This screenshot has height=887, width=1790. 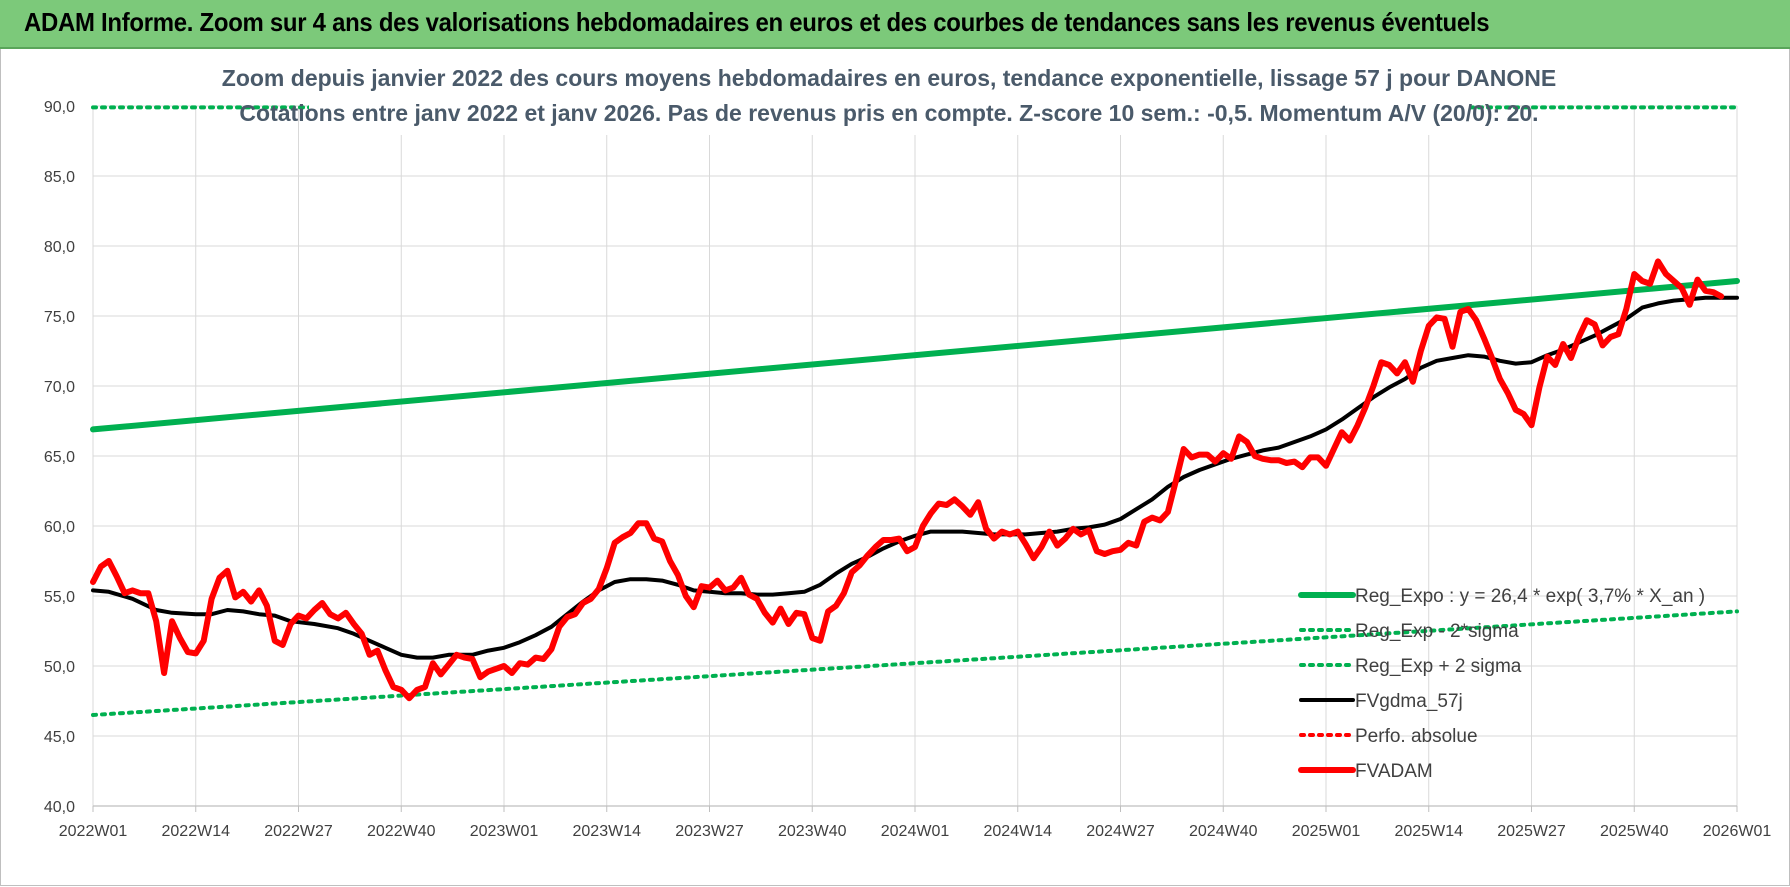 I want to click on y-tick-label: 50,0, so click(x=59, y=667).